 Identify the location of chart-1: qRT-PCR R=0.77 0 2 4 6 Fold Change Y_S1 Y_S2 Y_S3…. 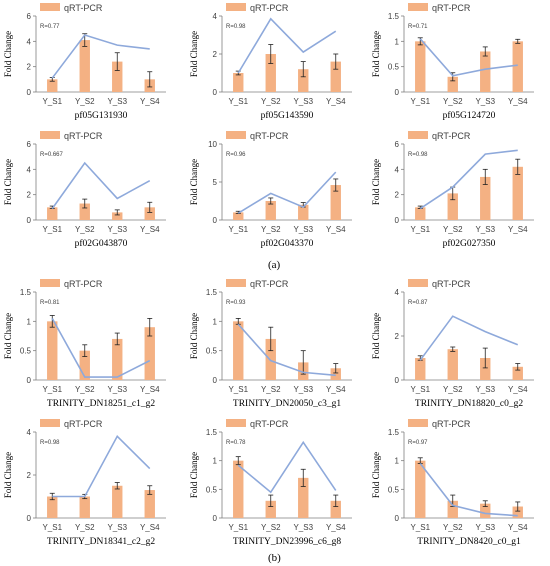
(84, 62).